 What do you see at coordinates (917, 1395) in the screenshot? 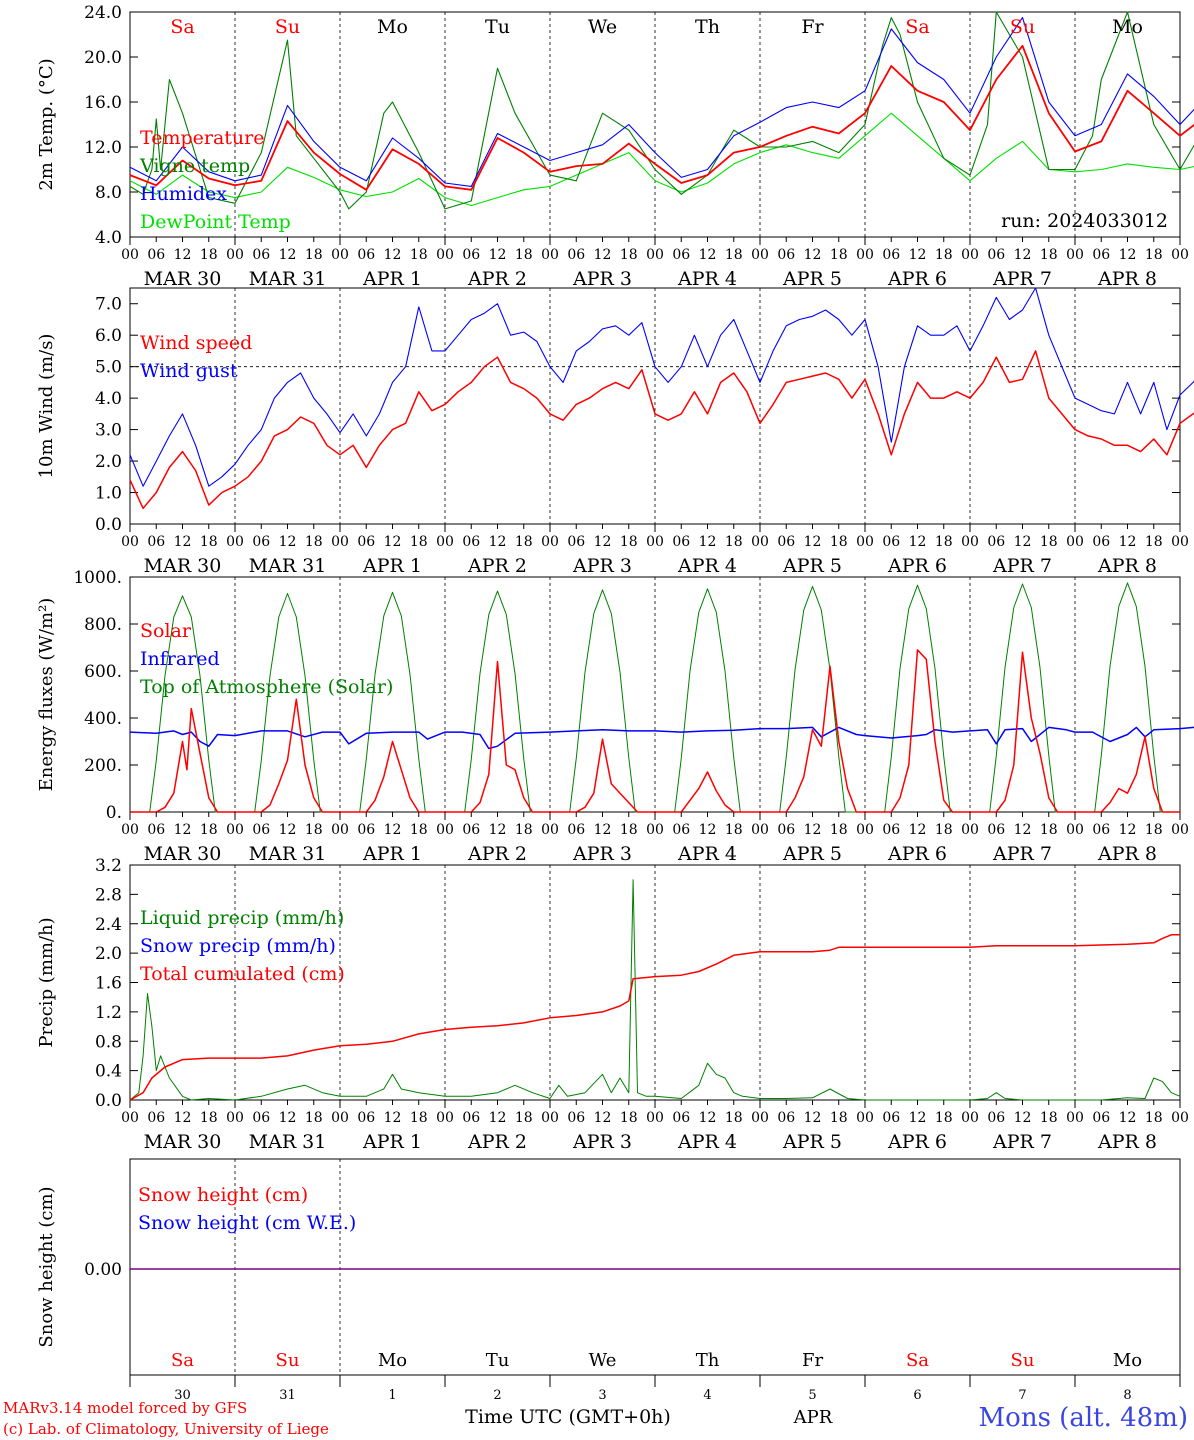
I see `day-number-label: 6` at bounding box center [917, 1395].